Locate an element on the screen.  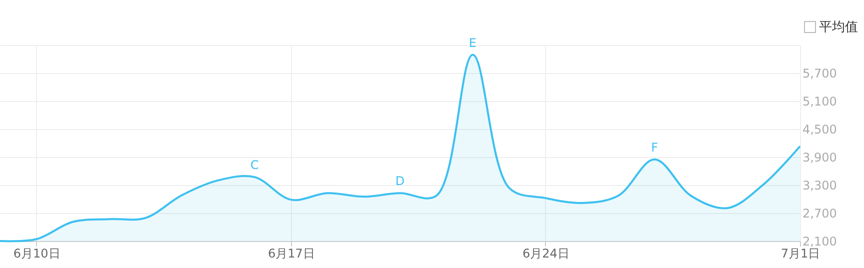
annotation: F is located at coordinates (654, 147).